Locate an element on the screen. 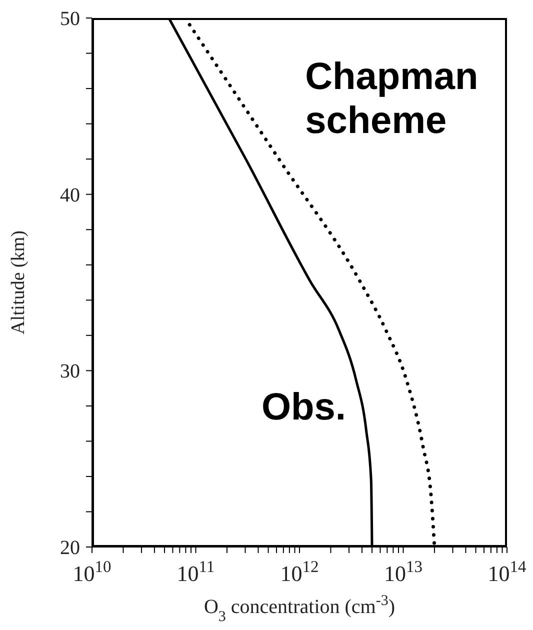 This screenshot has width=533, height=630. y-tick-label: 50 is located at coordinates (70, 19).